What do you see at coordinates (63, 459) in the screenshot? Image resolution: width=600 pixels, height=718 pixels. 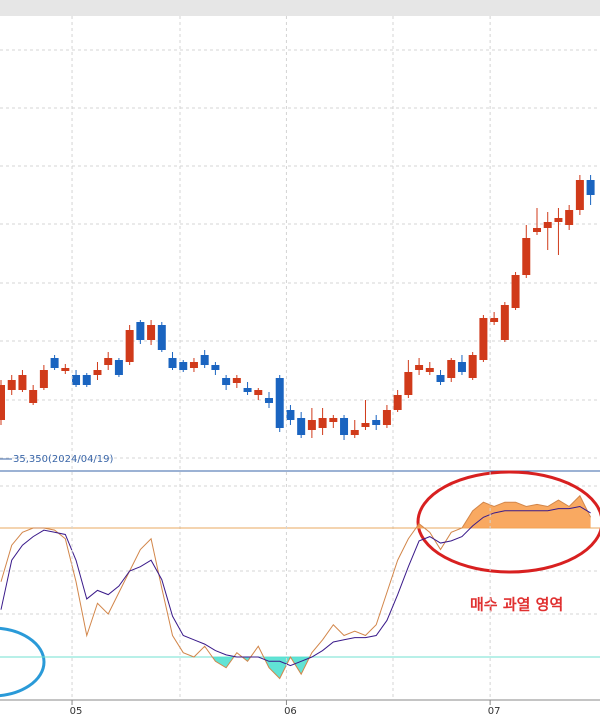 I see `low-annotation: 35,350(2024/04/19)` at bounding box center [63, 459].